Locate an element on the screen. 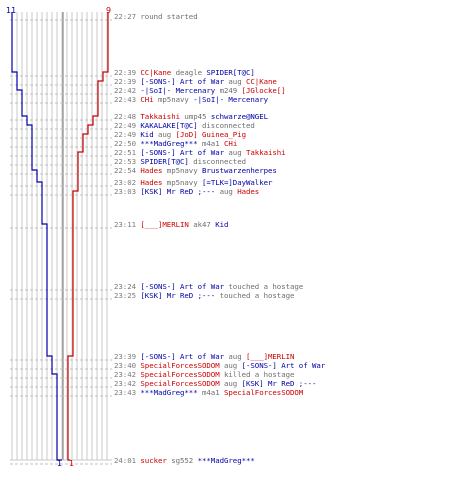 The height and width of the screenshot is (500, 450). event-row: 24:01 sucker sg552 ***MadGreg*** is located at coordinates (184, 460).